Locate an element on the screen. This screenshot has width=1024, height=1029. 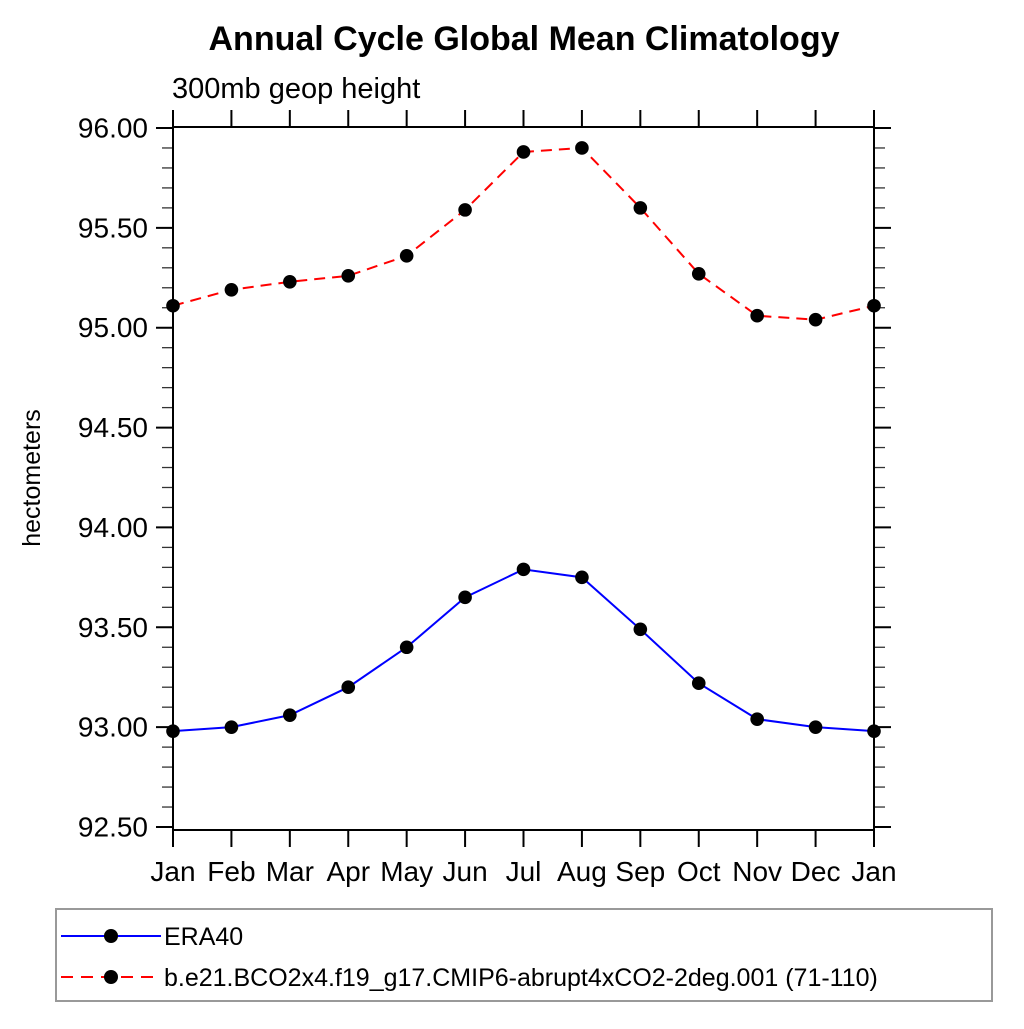
y-tick-label: 95.00 is located at coordinates (113, 327).